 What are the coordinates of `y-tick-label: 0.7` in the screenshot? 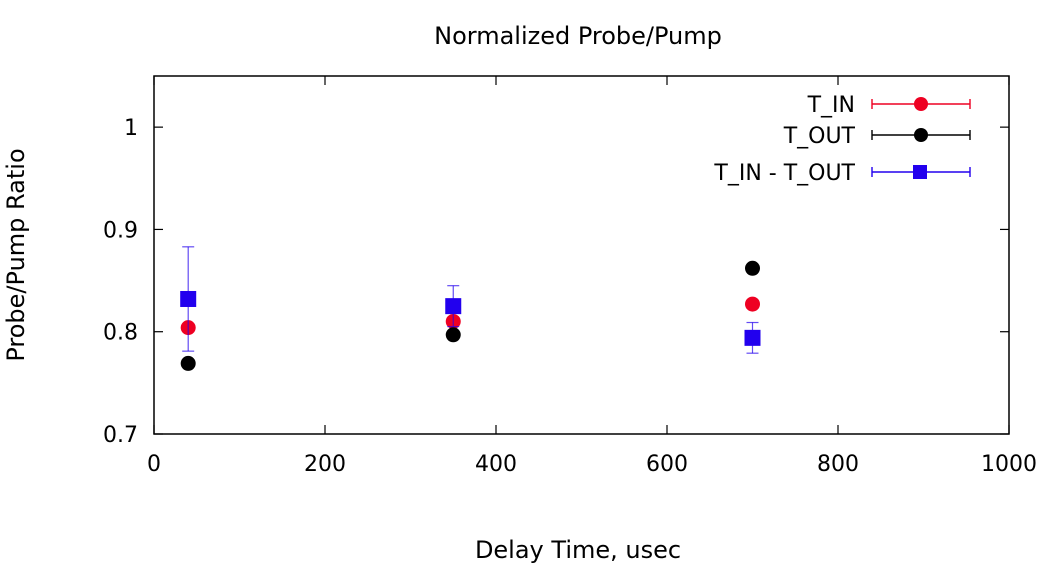 It's located at (120, 435).